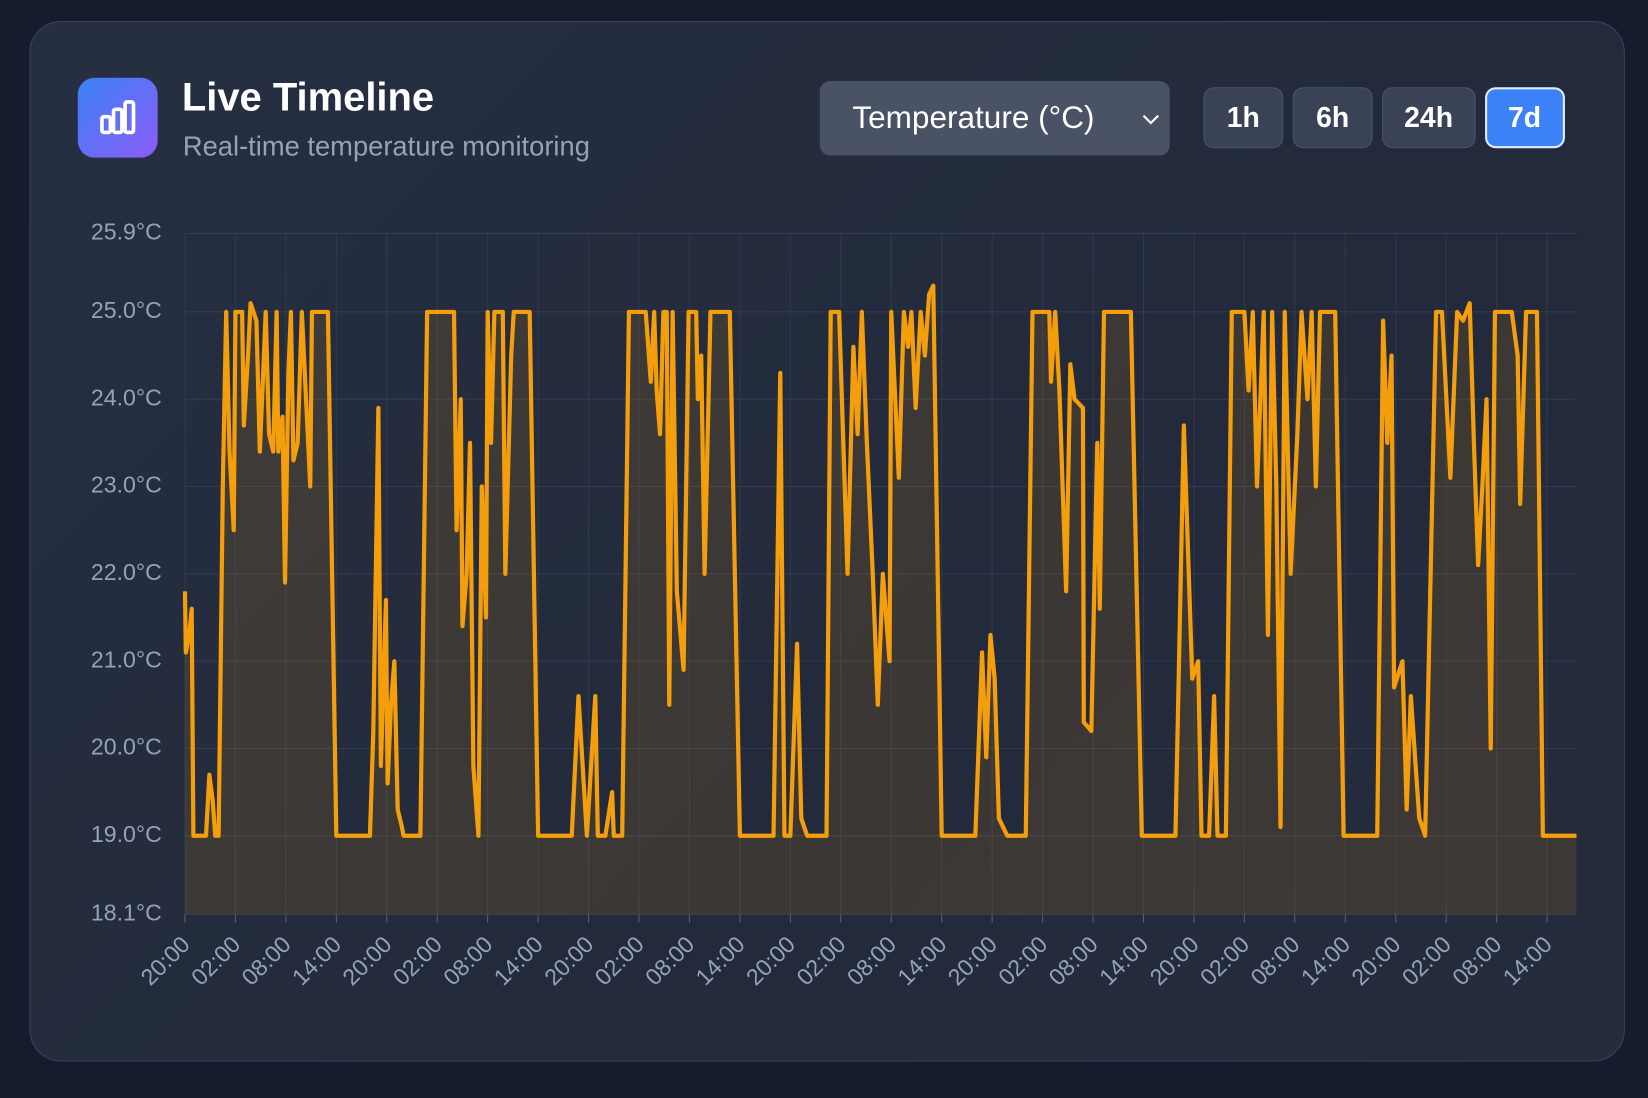 The image size is (1648, 1098). I want to click on chart-icon, so click(118, 117).